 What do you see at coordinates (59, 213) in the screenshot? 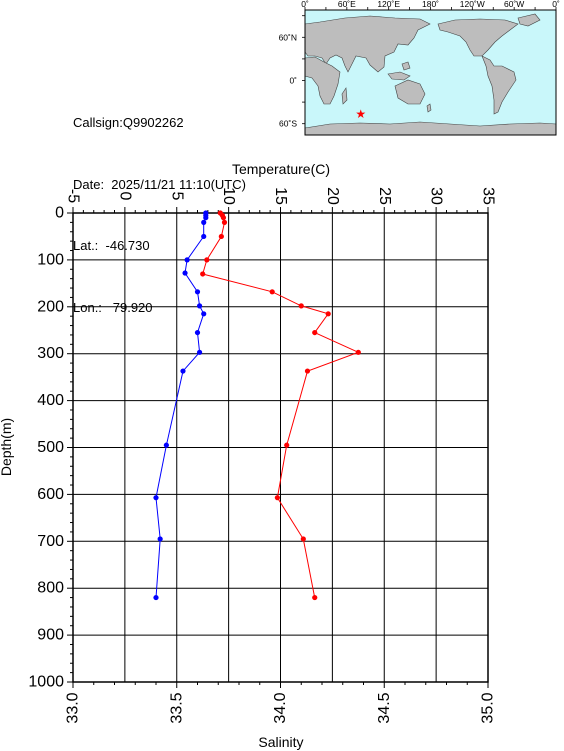
I see `depth-tick-label: 0` at bounding box center [59, 213].